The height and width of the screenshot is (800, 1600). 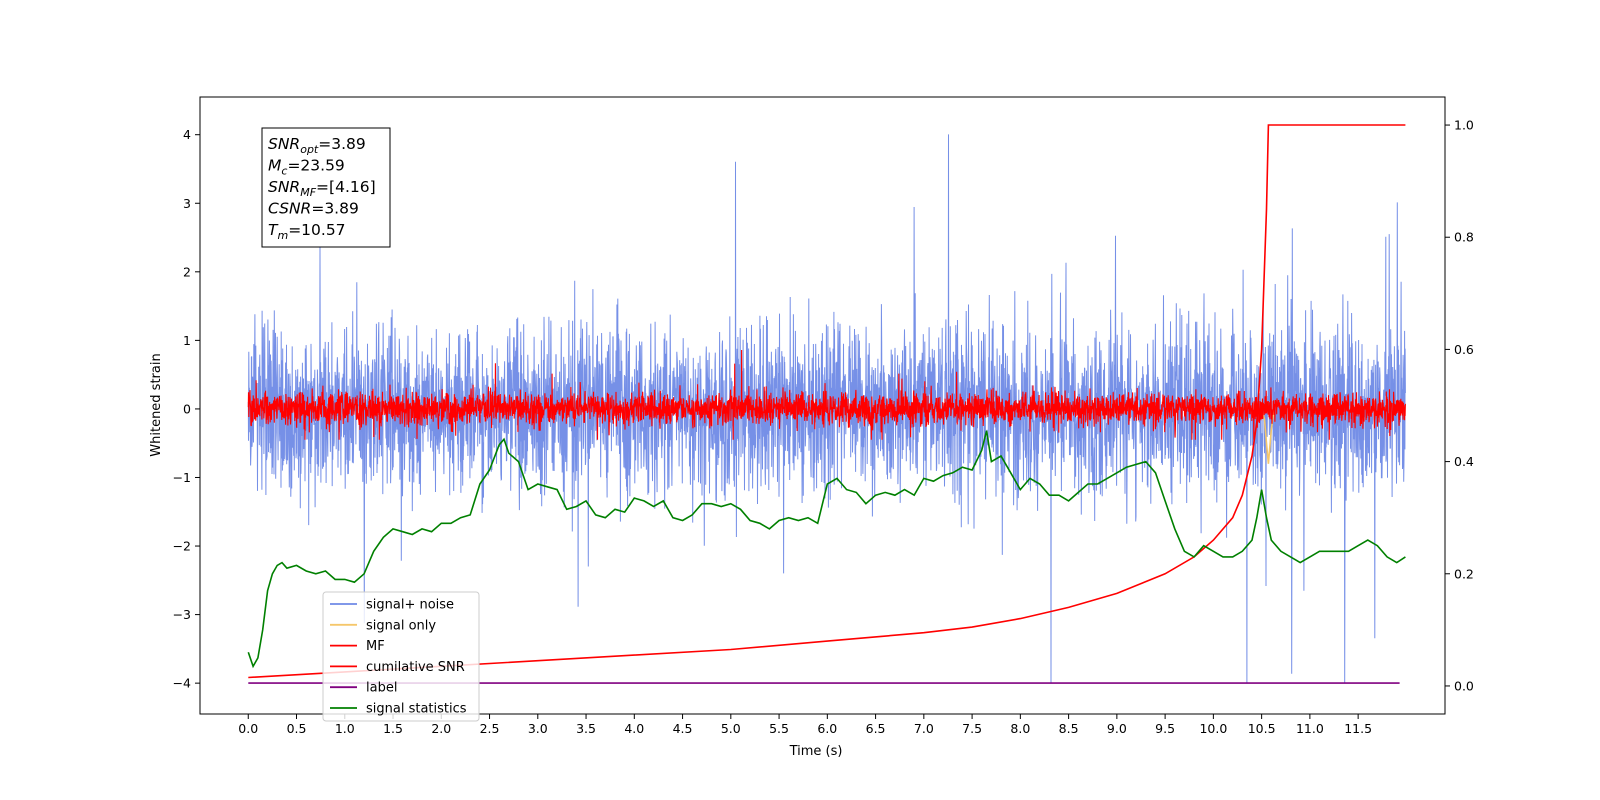 I want to click on y2-tick-label: 1.0, so click(x=1464, y=125).